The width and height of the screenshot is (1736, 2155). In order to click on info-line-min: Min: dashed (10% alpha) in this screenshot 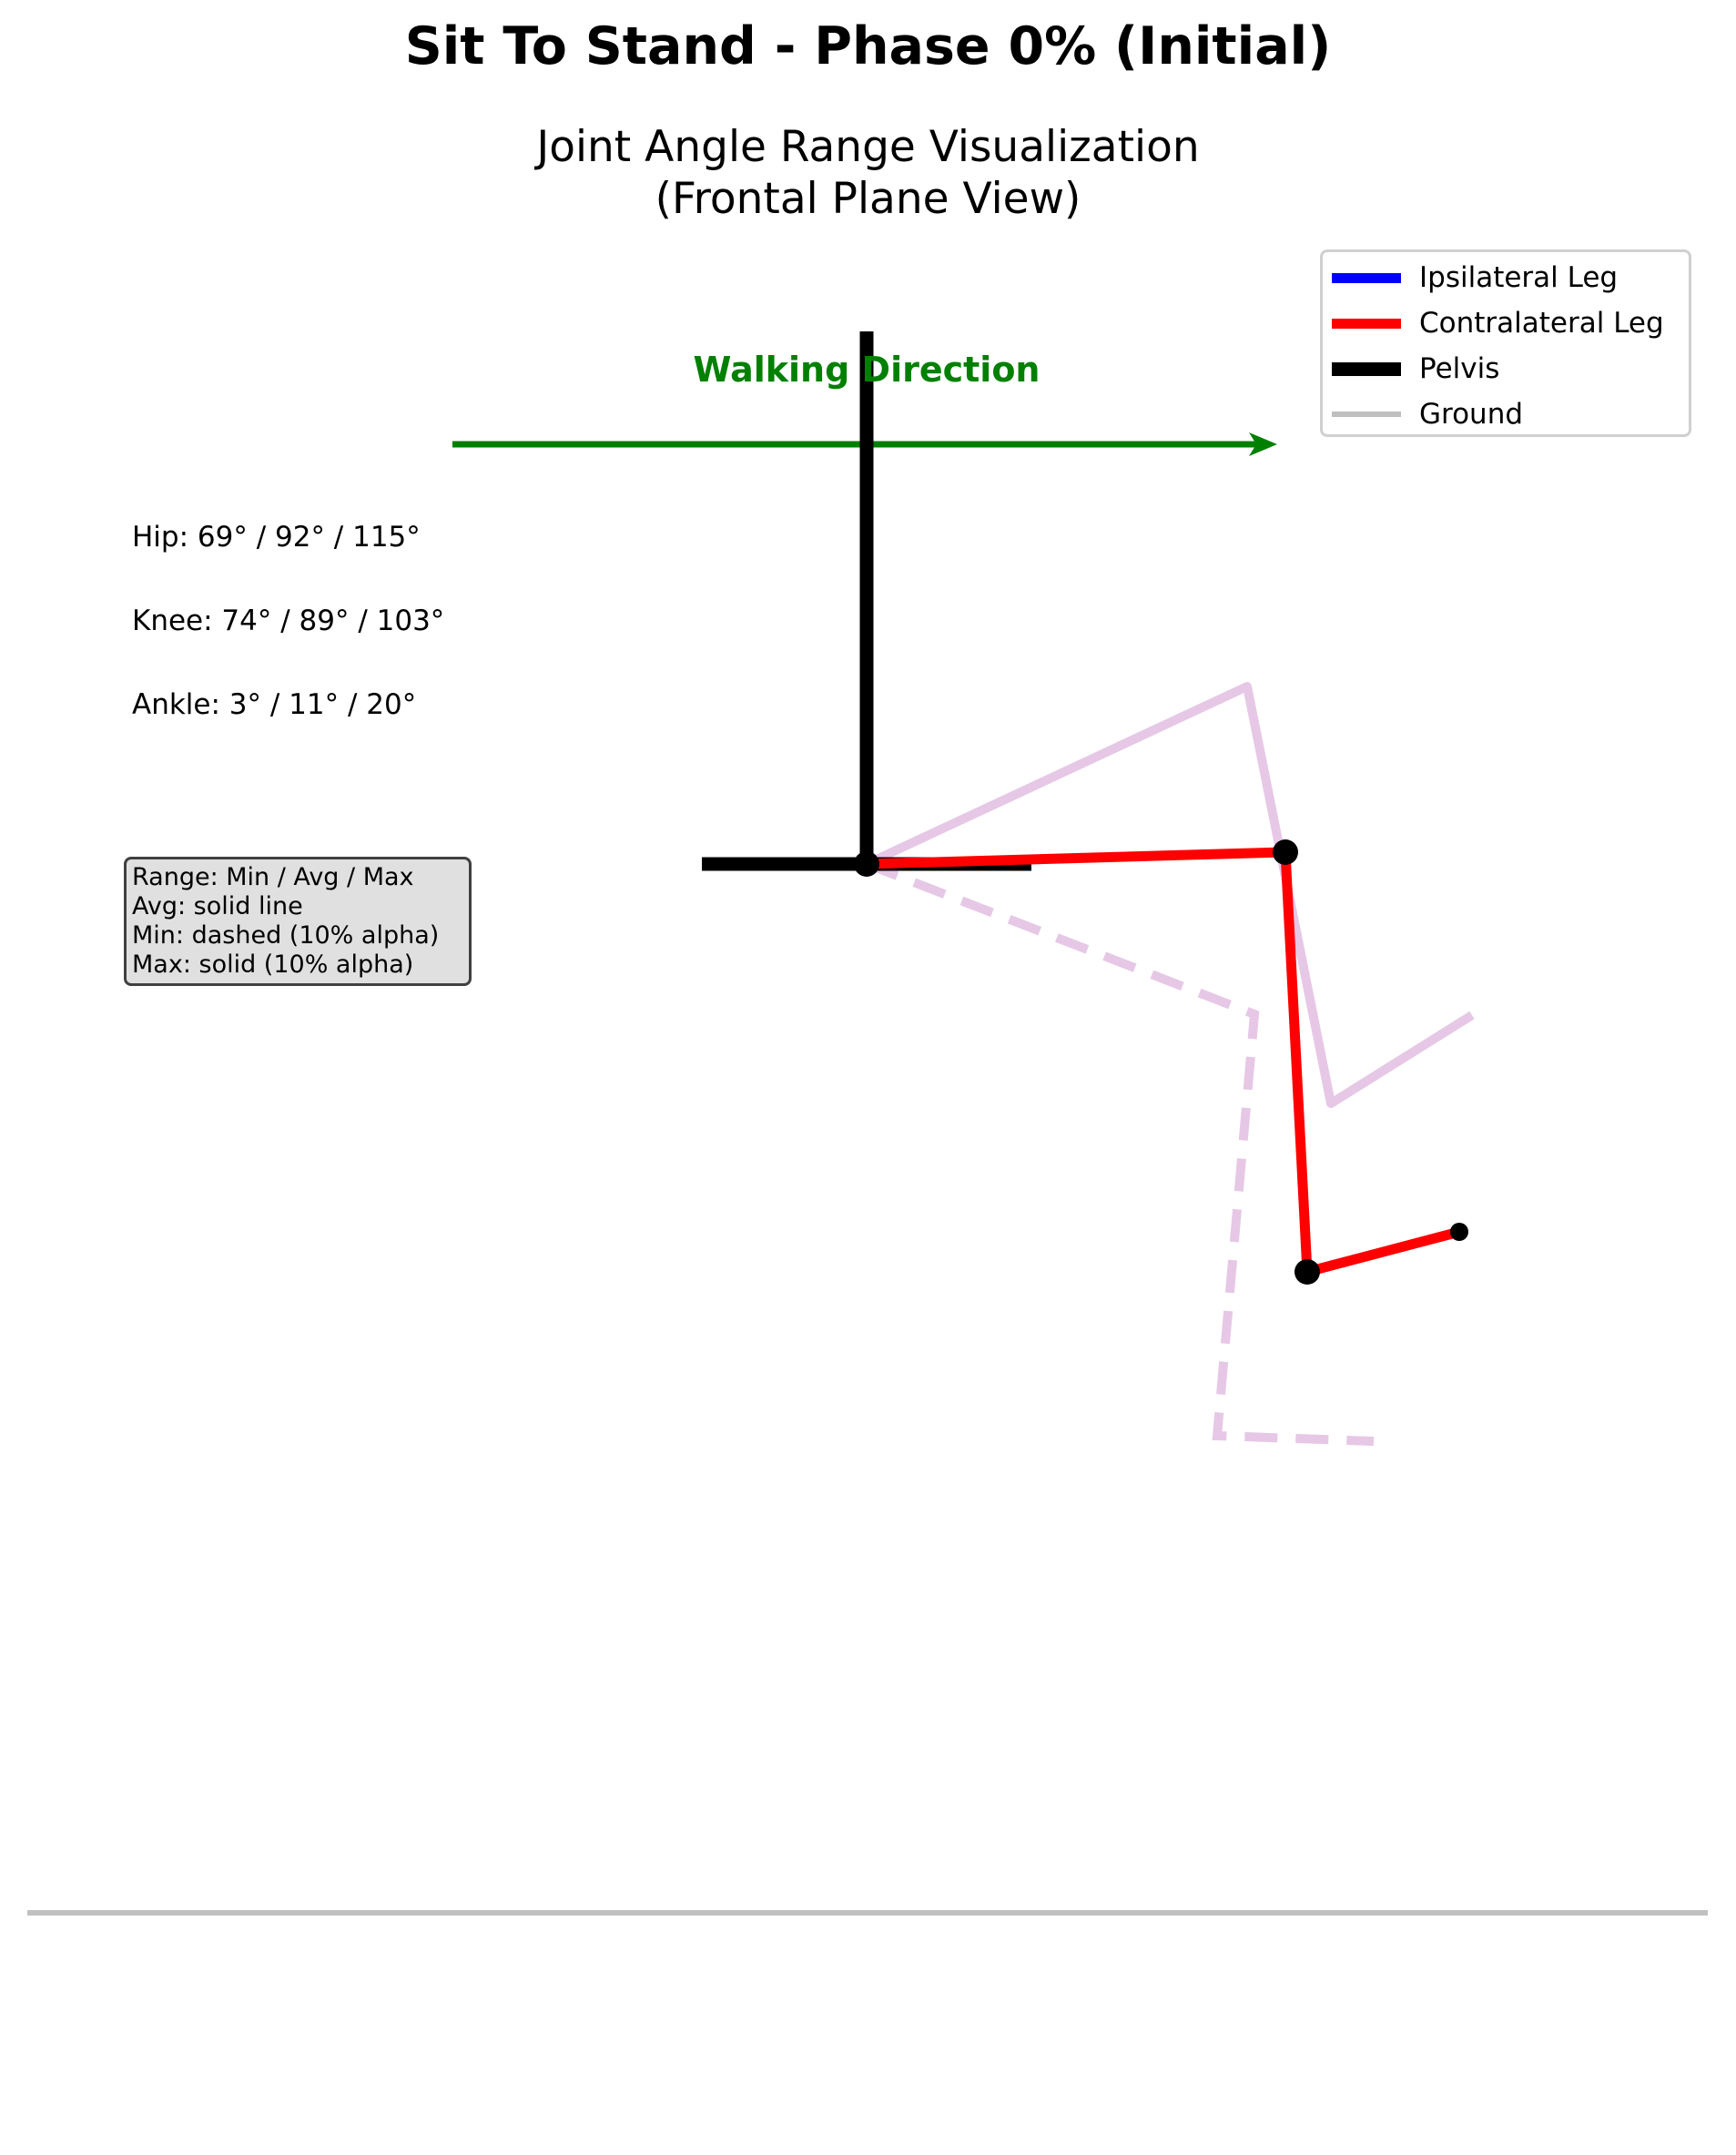, I will do `click(286, 935)`.